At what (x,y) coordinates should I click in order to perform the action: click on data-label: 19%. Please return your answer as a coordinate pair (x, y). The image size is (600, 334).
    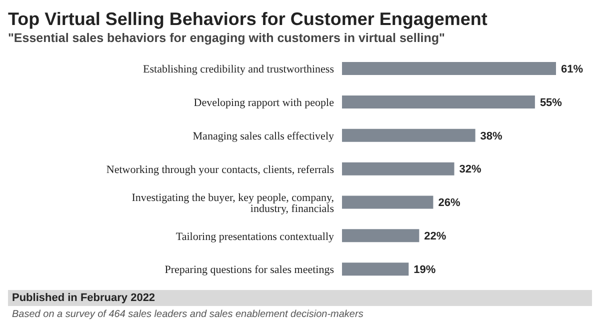
    Looking at the image, I should click on (425, 270).